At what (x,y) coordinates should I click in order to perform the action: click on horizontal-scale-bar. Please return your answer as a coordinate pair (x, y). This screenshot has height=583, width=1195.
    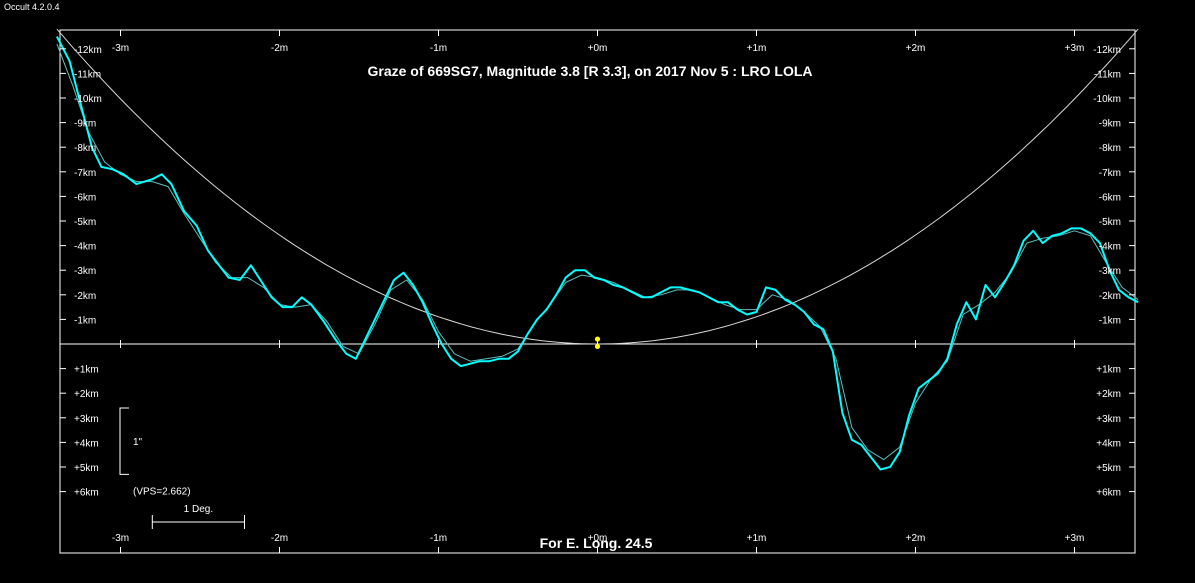
    Looking at the image, I should click on (198, 522).